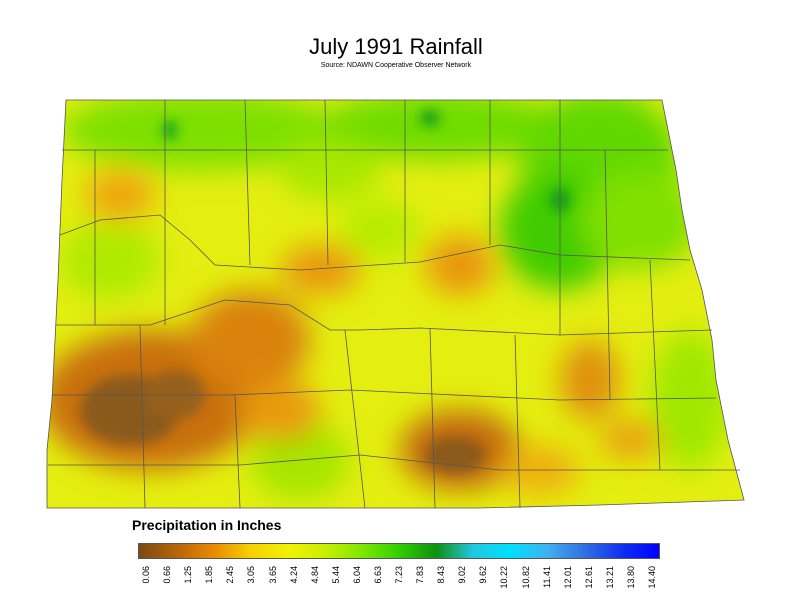 The image size is (792, 612). What do you see at coordinates (399, 551) in the screenshot?
I see `legend-color-bar` at bounding box center [399, 551].